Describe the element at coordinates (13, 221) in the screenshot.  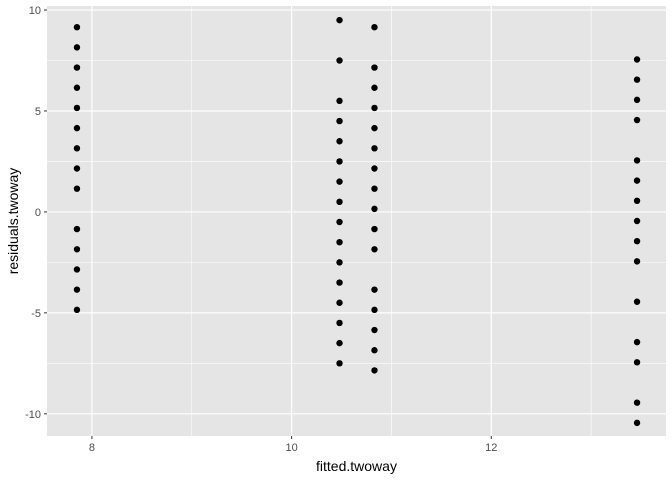
I see `y-axis-title: residuals.twoway` at that location.